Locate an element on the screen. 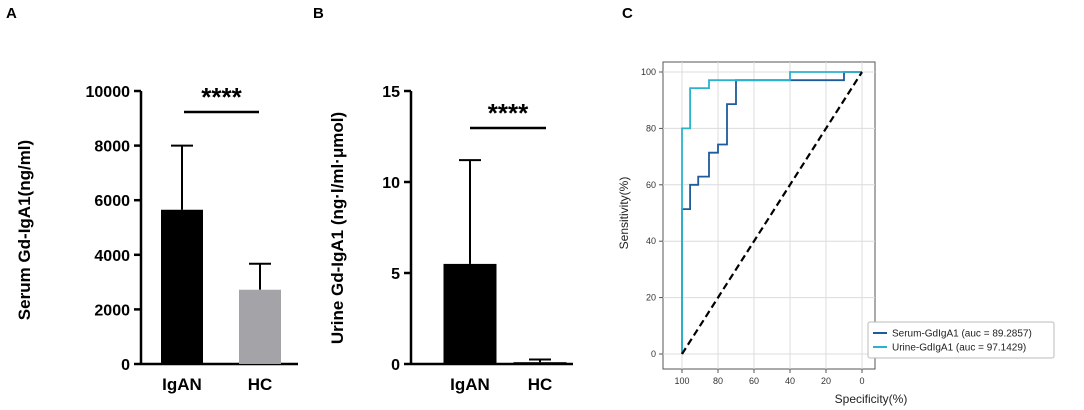  panel-c-urine-roc-line is located at coordinates (771, 212).